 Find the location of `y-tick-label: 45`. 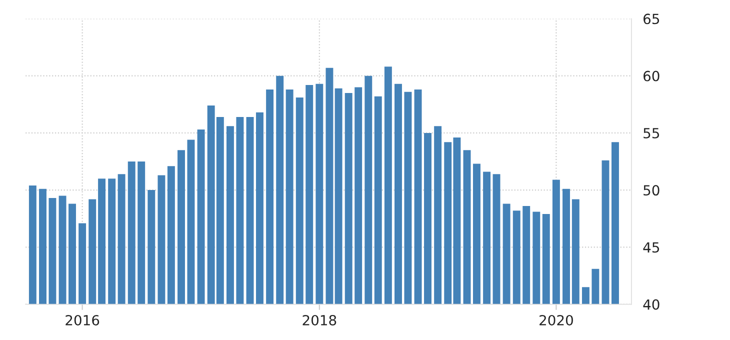

y-tick-label: 45 is located at coordinates (651, 247).